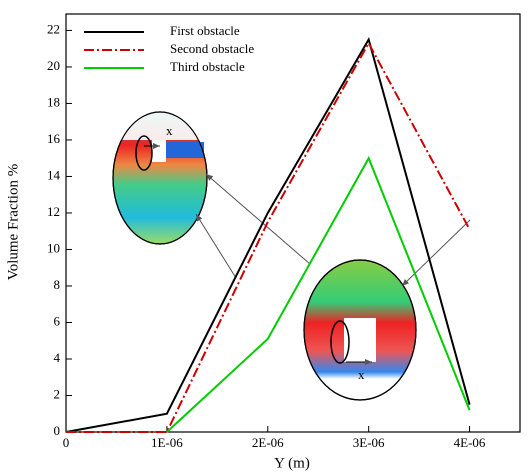 Image resolution: width=528 pixels, height=472 pixels. I want to click on inset-left, so click(160, 178).